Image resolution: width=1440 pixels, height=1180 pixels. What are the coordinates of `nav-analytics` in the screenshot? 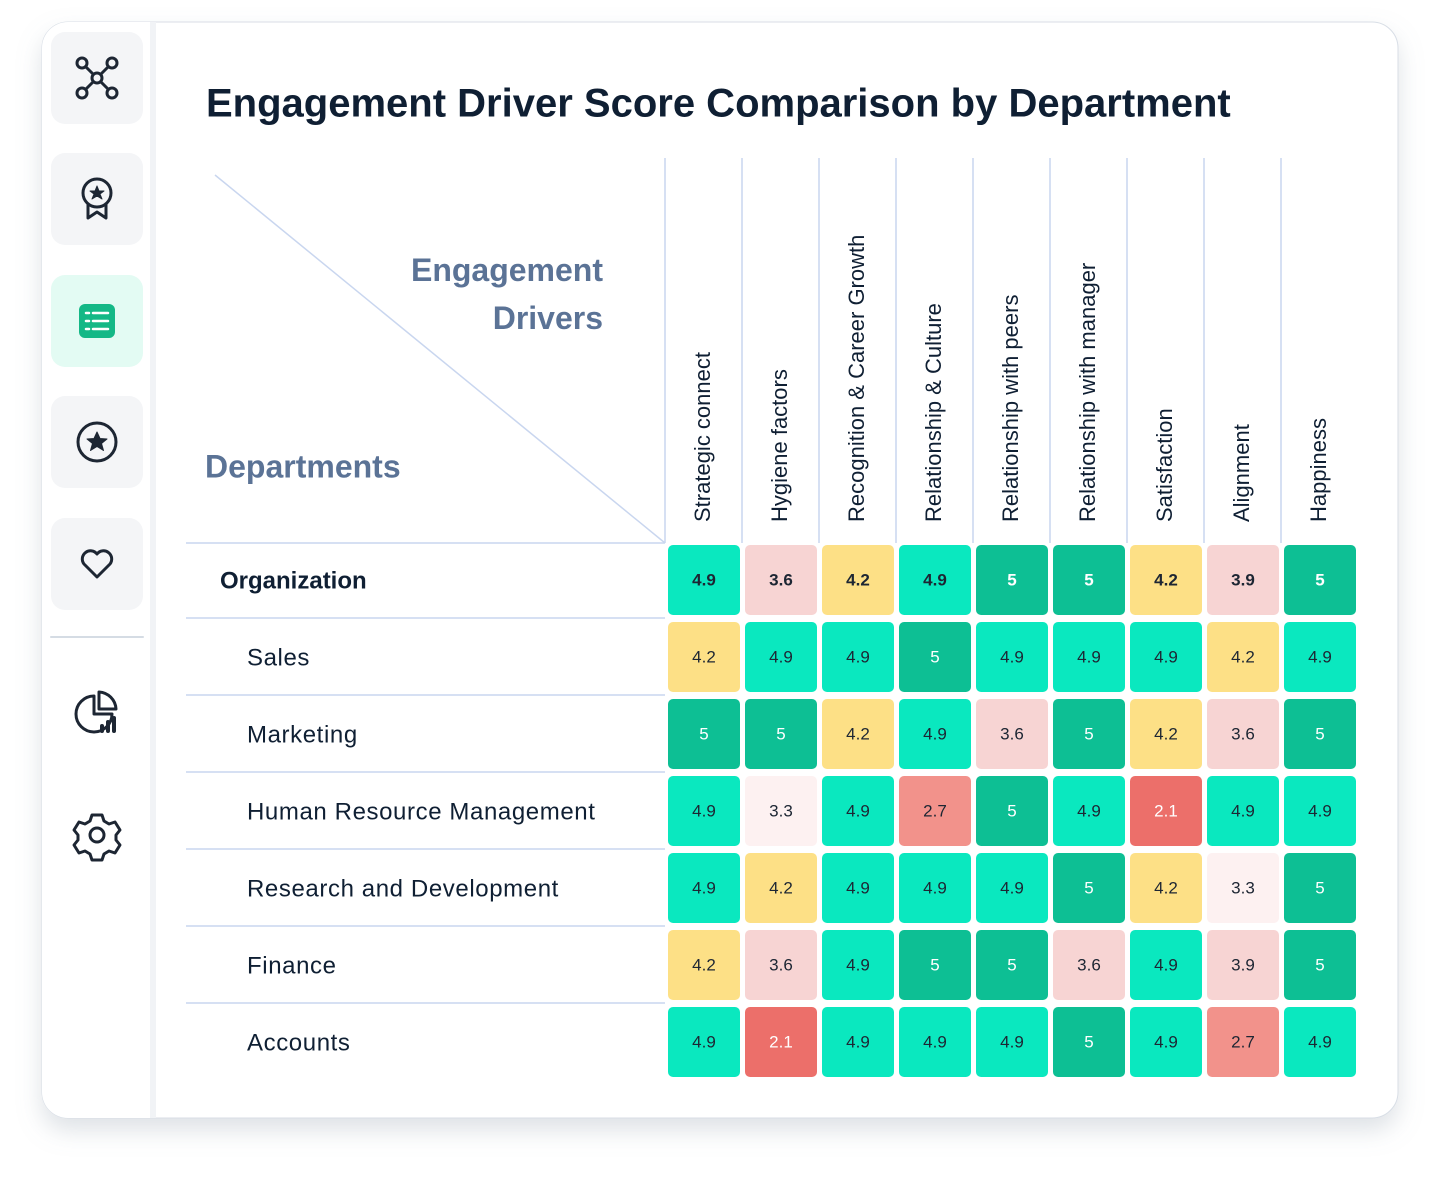 It's located at (96, 712).